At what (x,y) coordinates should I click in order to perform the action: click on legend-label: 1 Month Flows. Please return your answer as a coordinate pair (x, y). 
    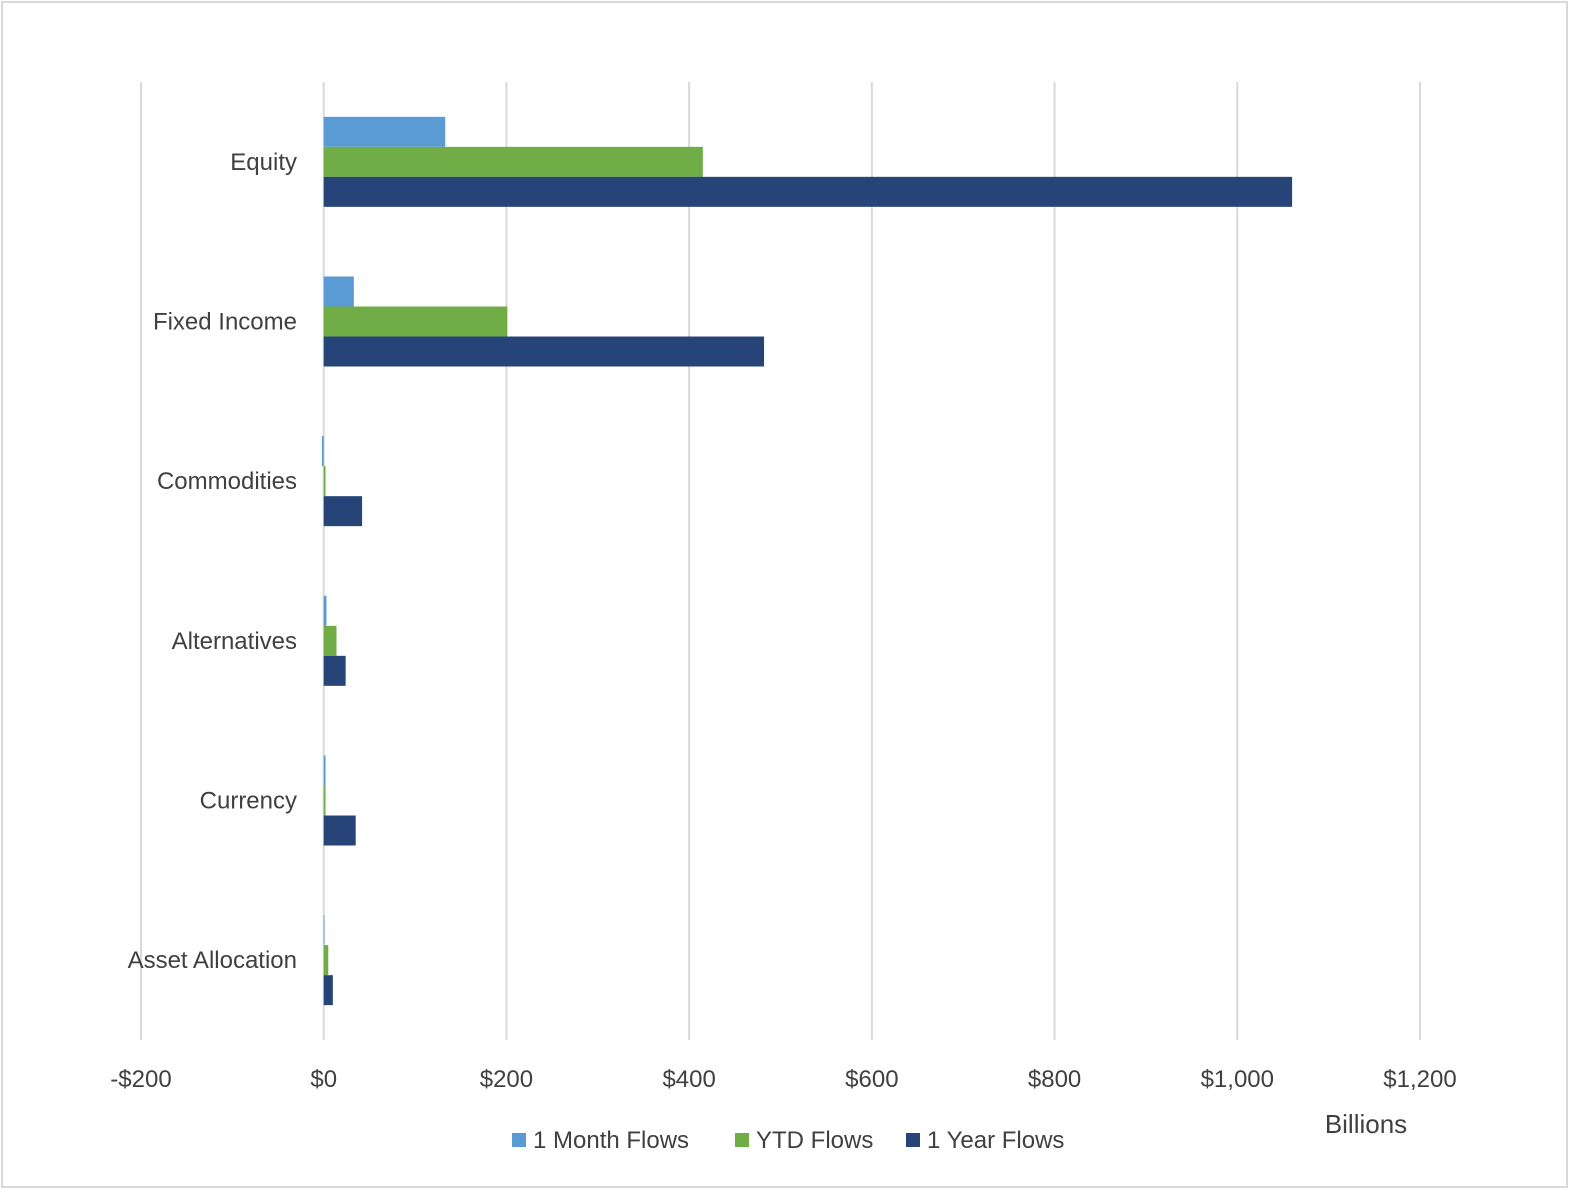
    Looking at the image, I should click on (611, 1140).